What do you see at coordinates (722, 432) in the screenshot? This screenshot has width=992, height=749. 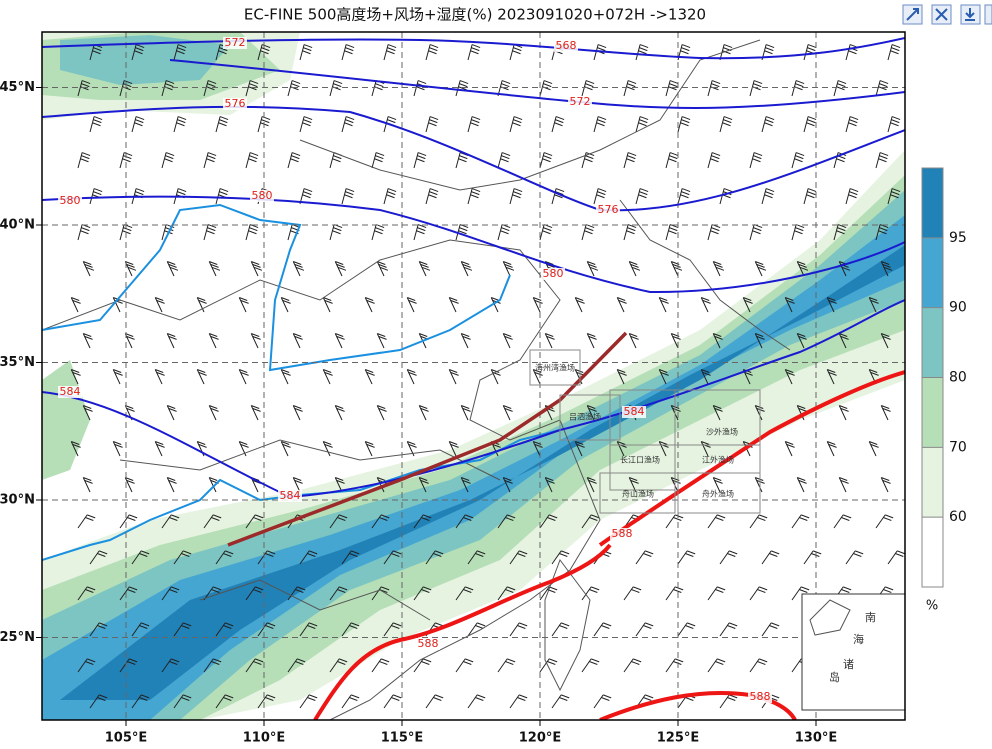 I see `fishing-ground-label: 沙外渔场` at bounding box center [722, 432].